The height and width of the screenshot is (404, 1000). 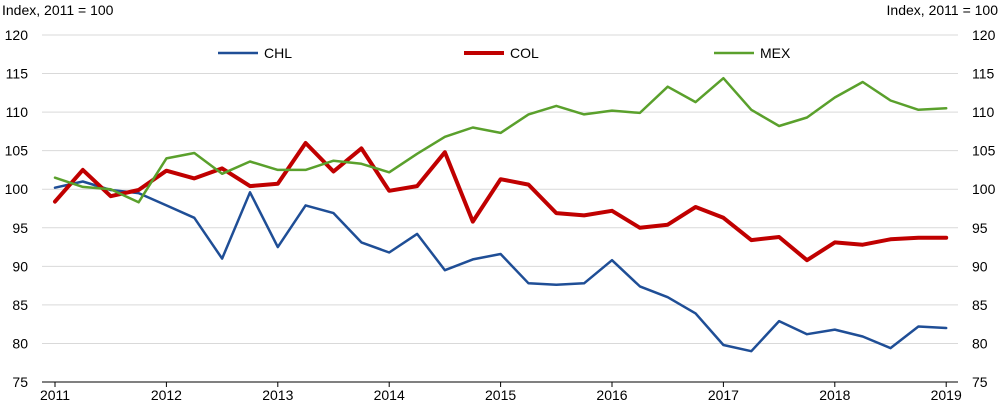 I want to click on x-tick-label: 2018, so click(x=834, y=395).